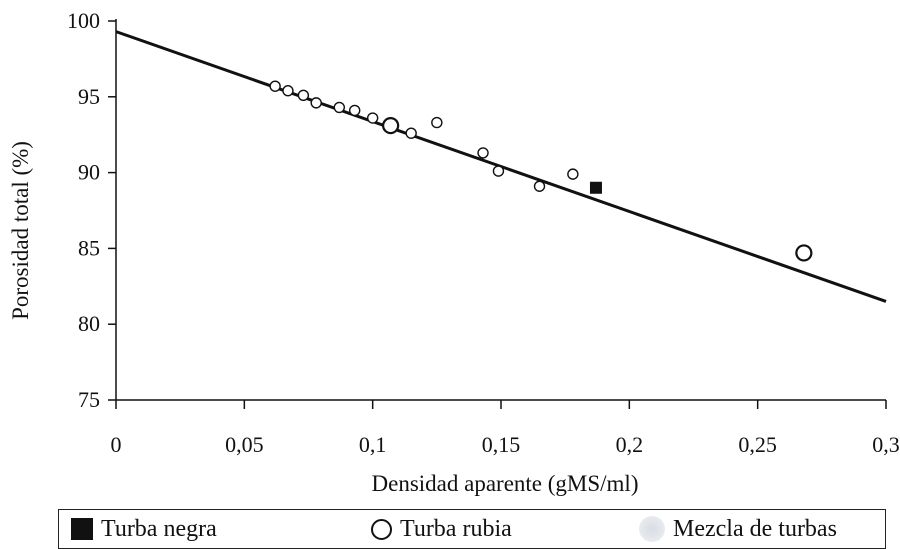  What do you see at coordinates (886, 444) in the screenshot?
I see `x-tick-label: 0,3` at bounding box center [886, 444].